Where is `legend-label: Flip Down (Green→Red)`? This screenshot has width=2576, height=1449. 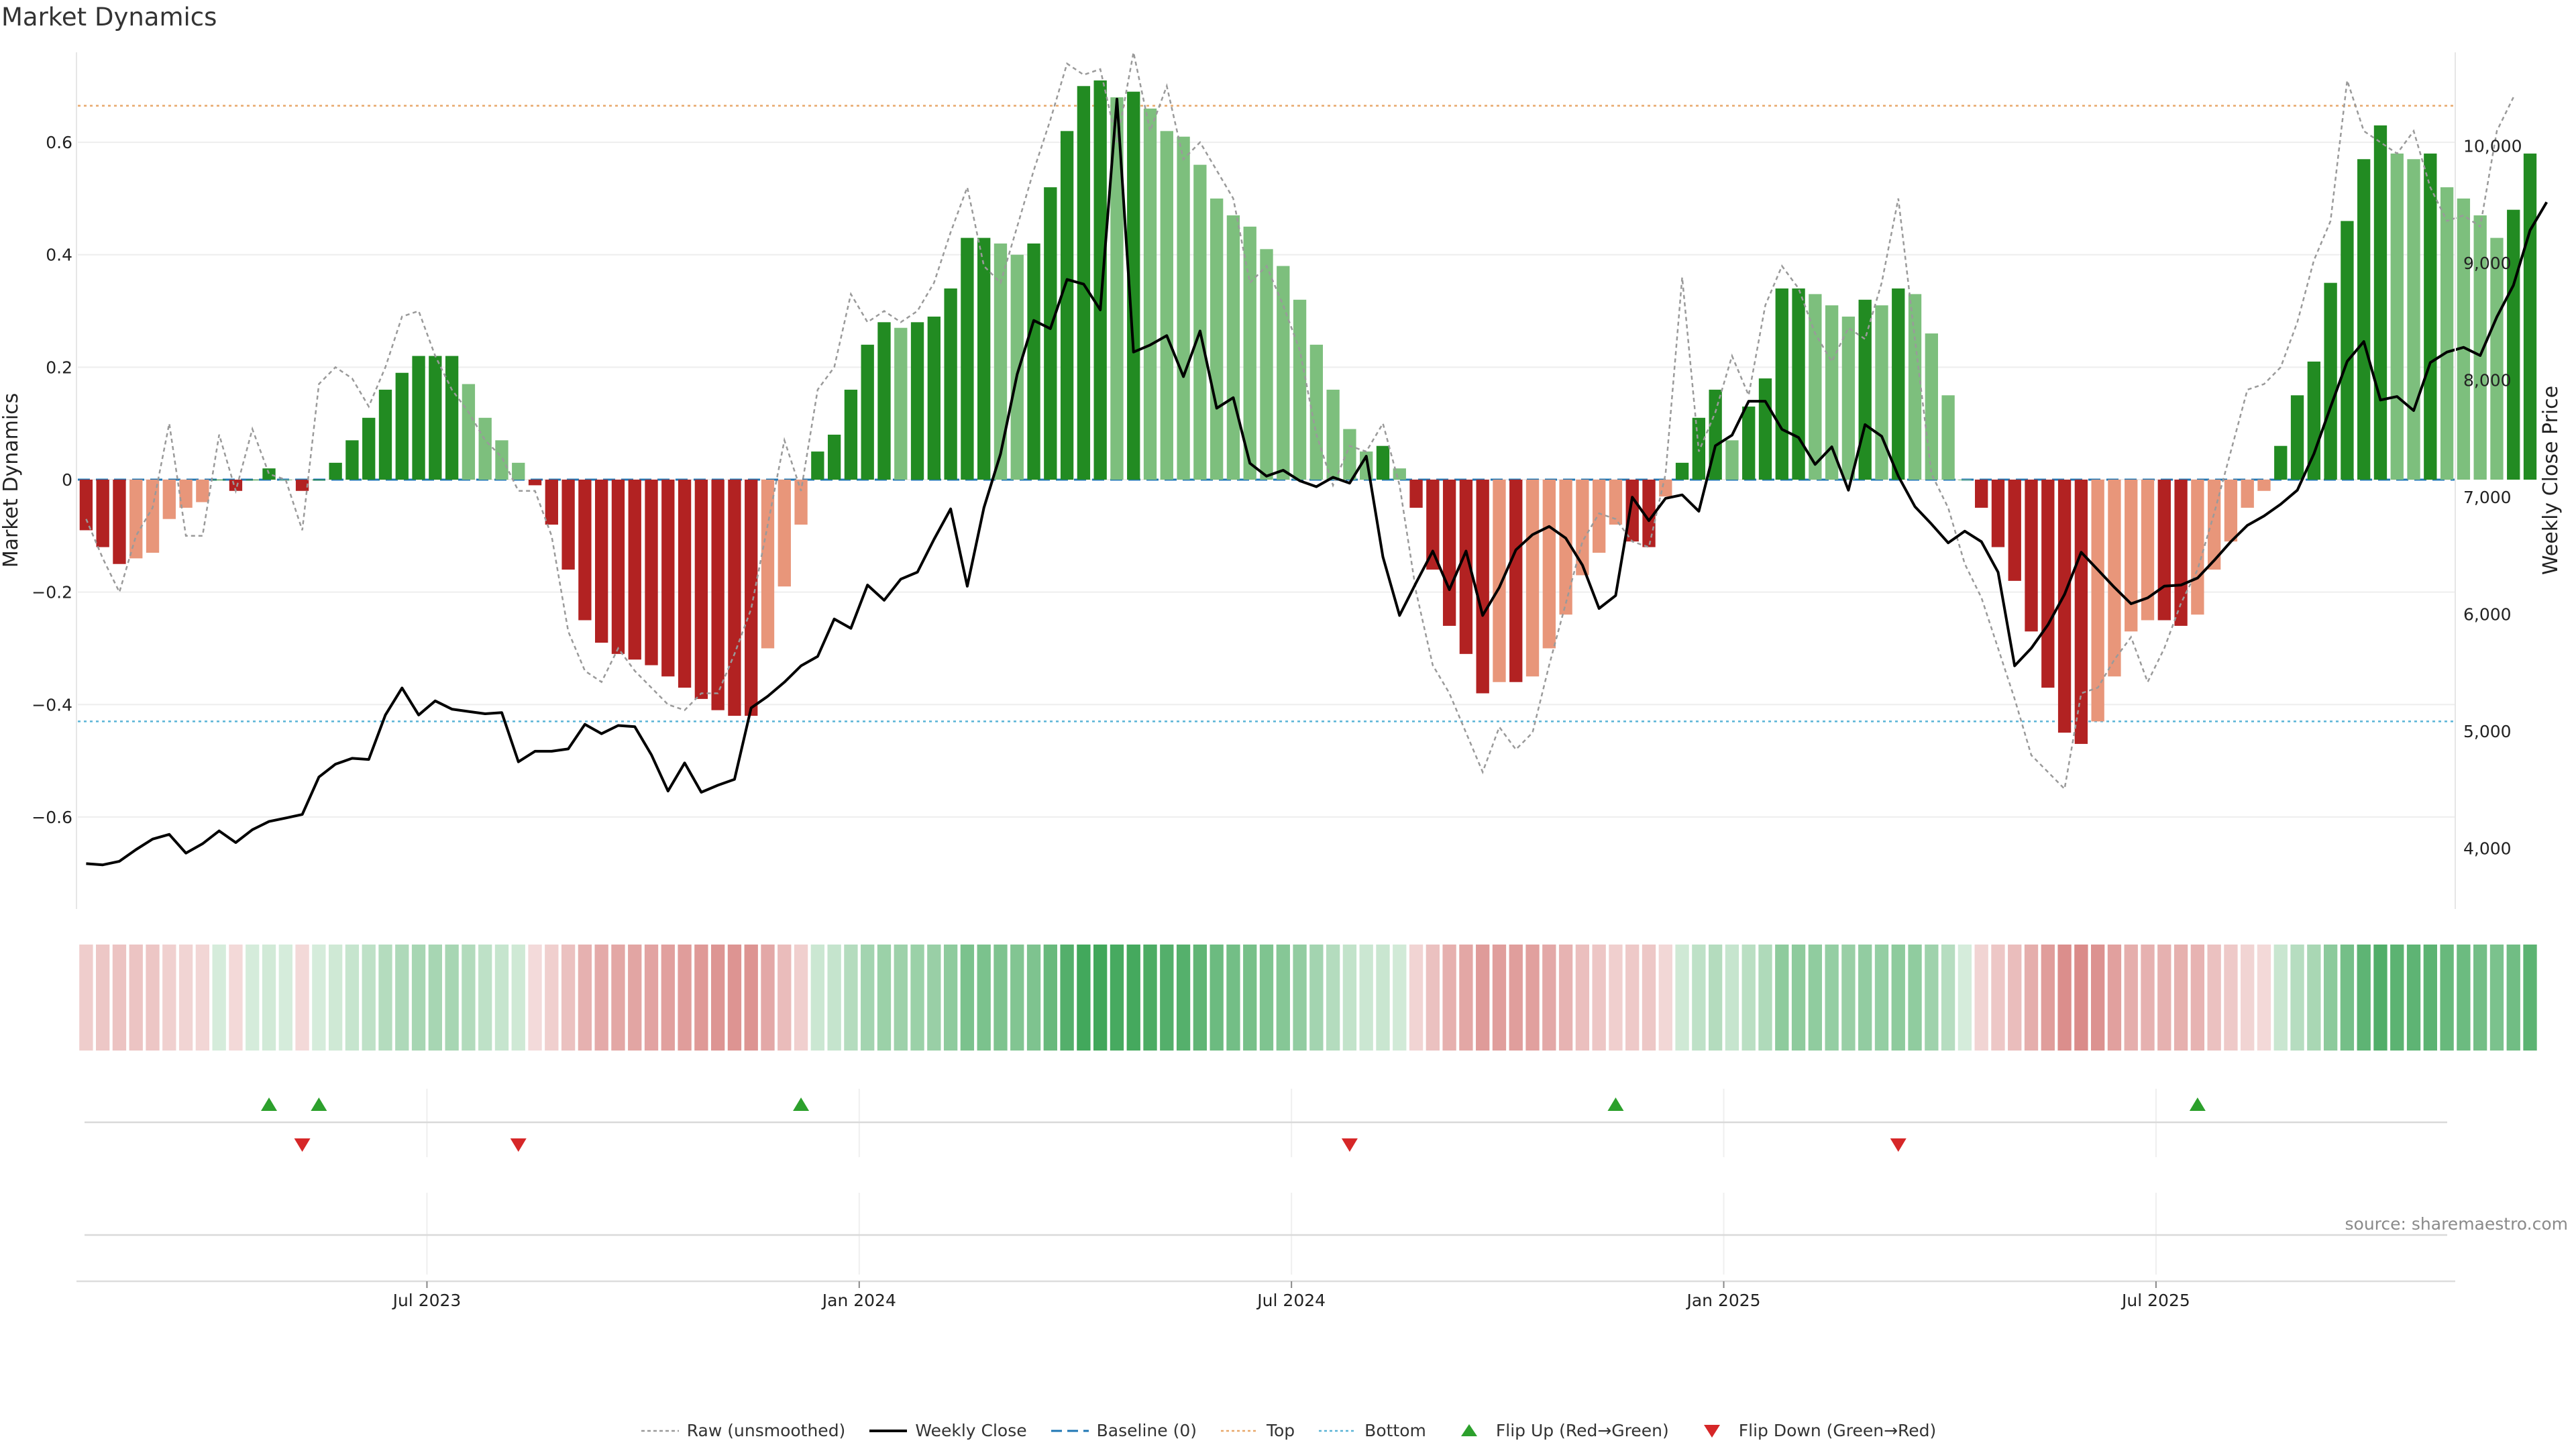 legend-label: Flip Down (Green→Red) is located at coordinates (1837, 1430).